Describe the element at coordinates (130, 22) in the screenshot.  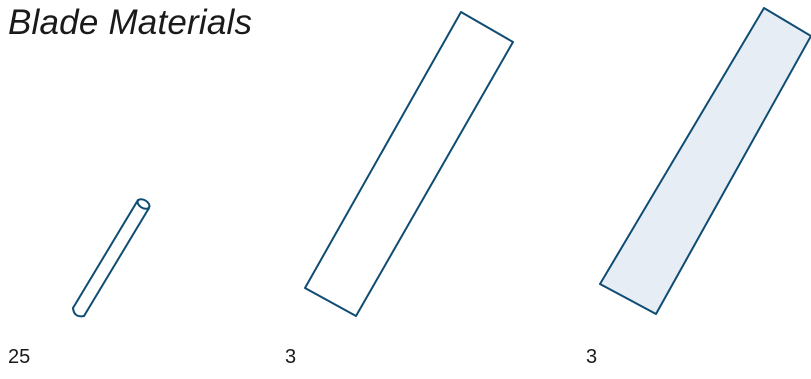
I see `page-title: Blade Materials` at that location.